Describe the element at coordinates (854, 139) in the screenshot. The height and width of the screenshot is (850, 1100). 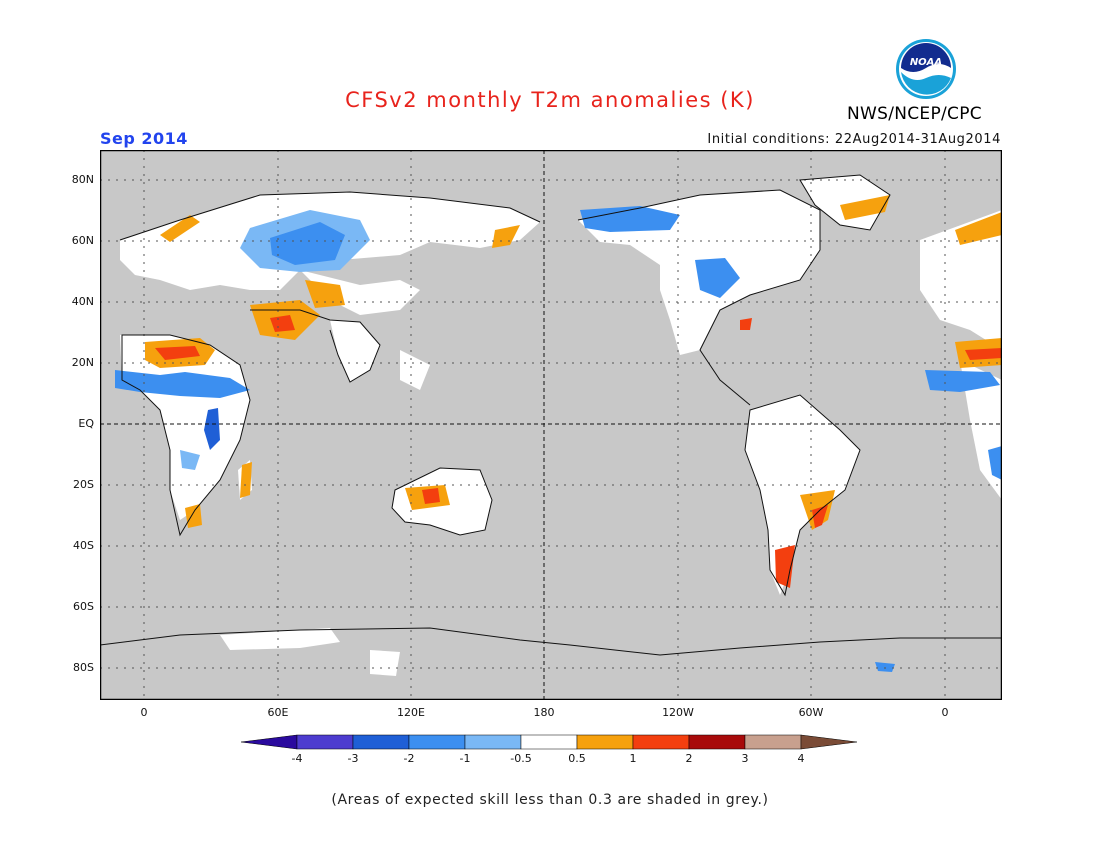
I see `initial-conditions: Initial conditions: 22Aug2014-31Aug2014` at that location.